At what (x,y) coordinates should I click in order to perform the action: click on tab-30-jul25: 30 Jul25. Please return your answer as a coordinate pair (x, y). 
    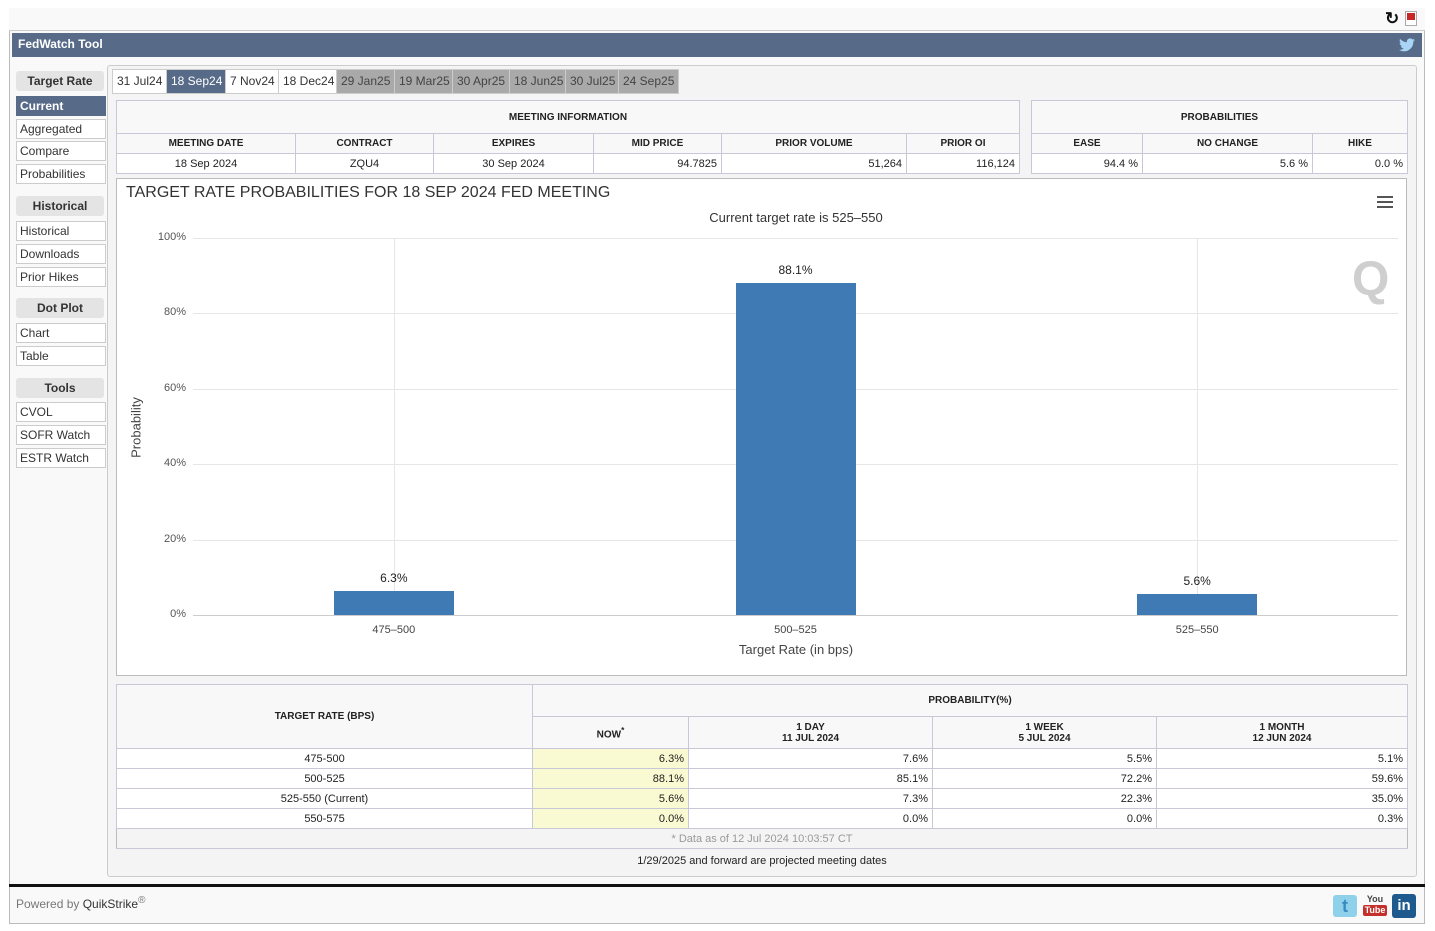
    Looking at the image, I should click on (593, 81).